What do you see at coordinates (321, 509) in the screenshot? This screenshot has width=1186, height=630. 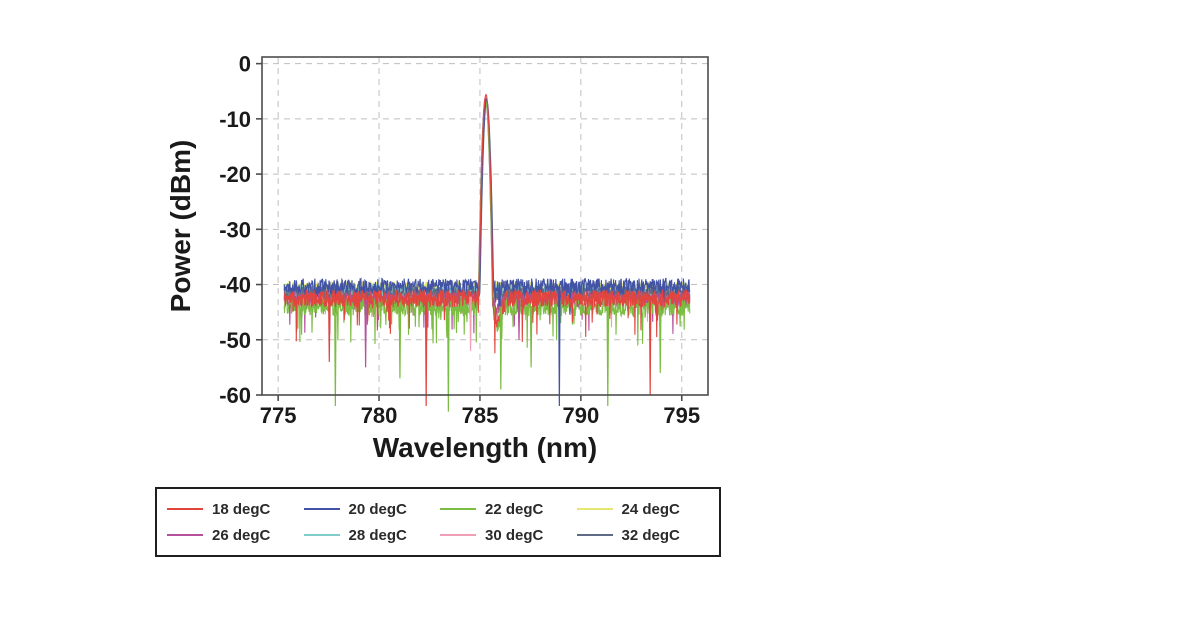 I see `legend-swatch-20degc` at bounding box center [321, 509].